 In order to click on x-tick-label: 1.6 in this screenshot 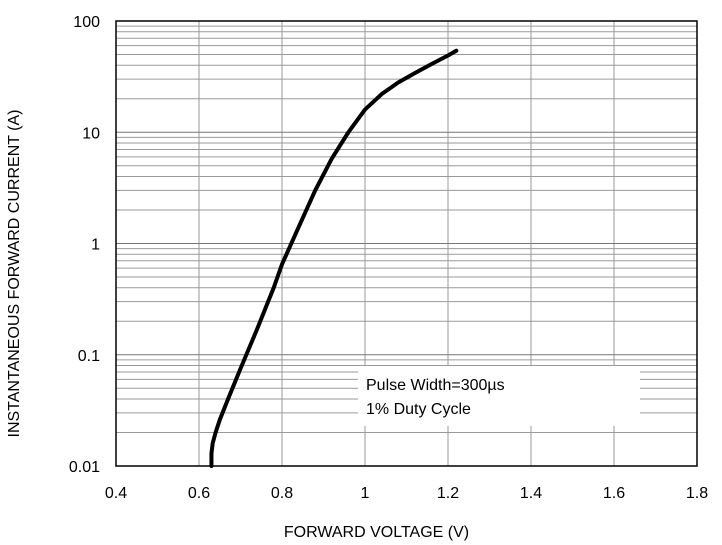, I will do `click(614, 493)`.